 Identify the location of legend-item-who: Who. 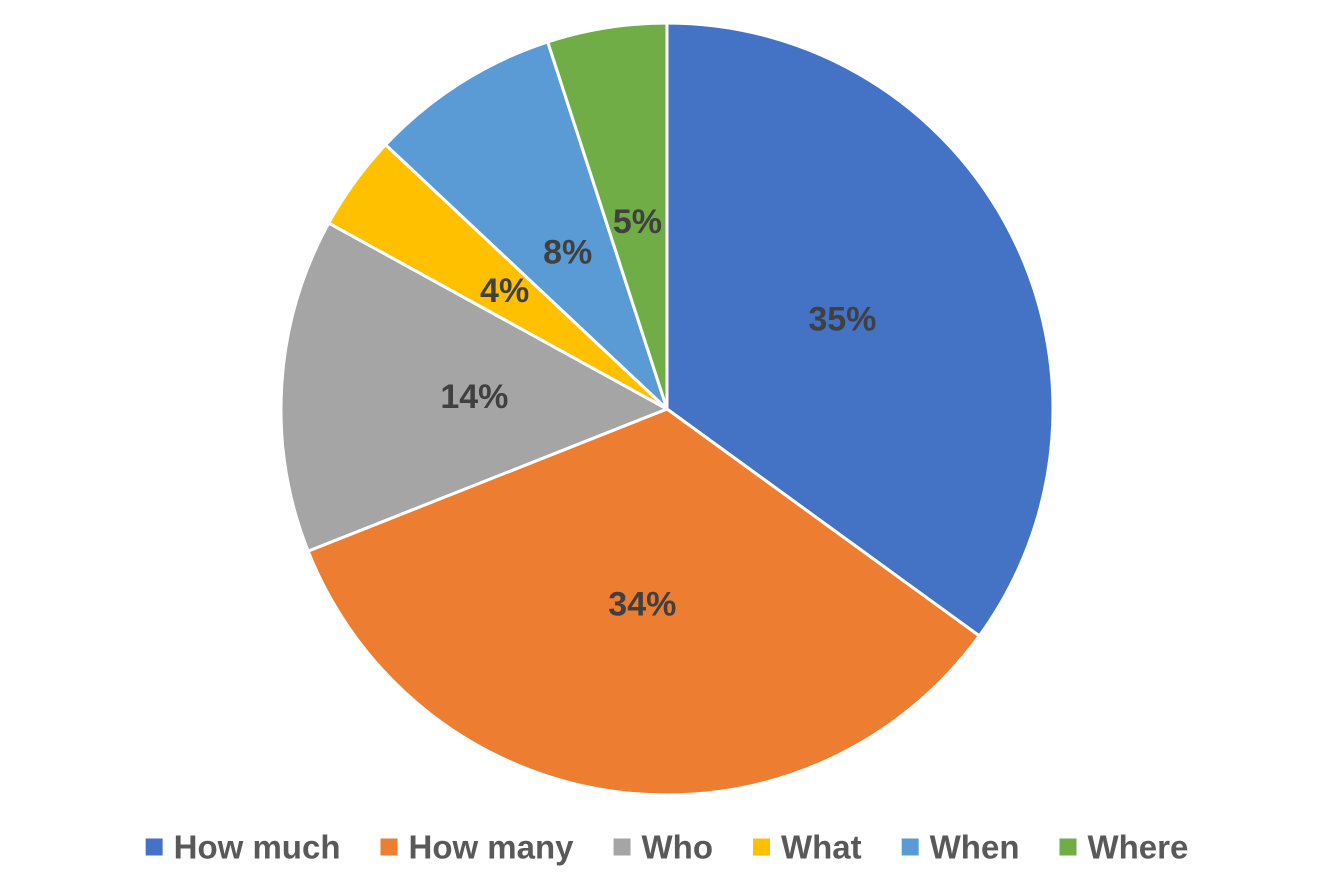
(663, 847).